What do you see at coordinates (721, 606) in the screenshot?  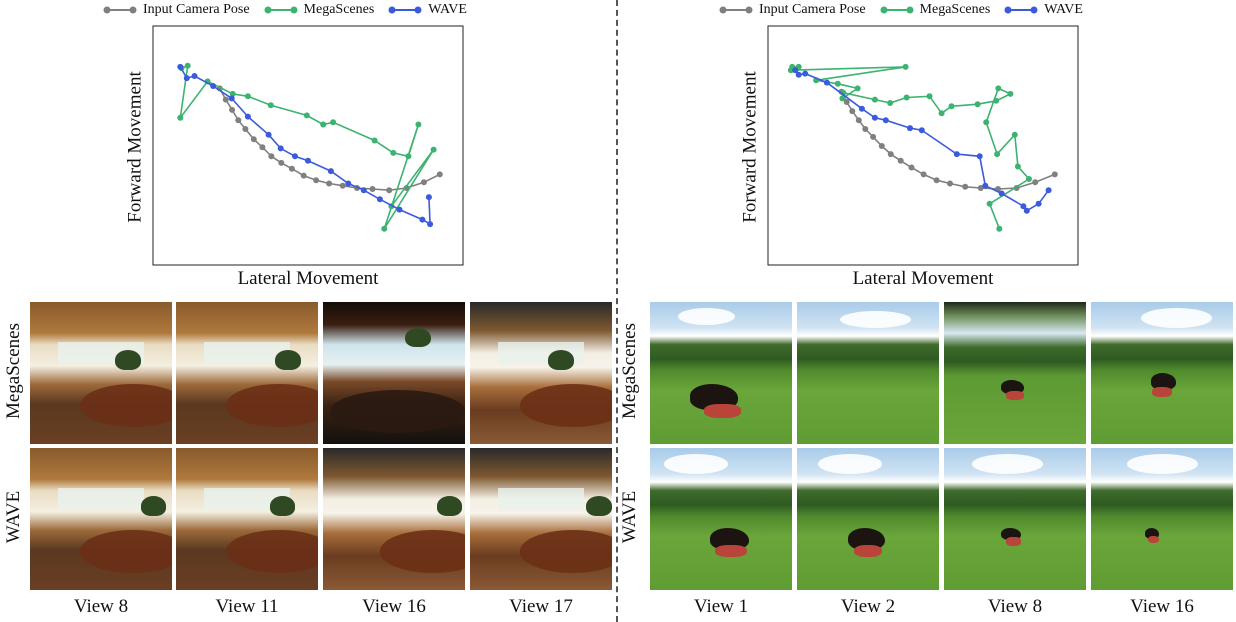 I see `view-label: View 1` at bounding box center [721, 606].